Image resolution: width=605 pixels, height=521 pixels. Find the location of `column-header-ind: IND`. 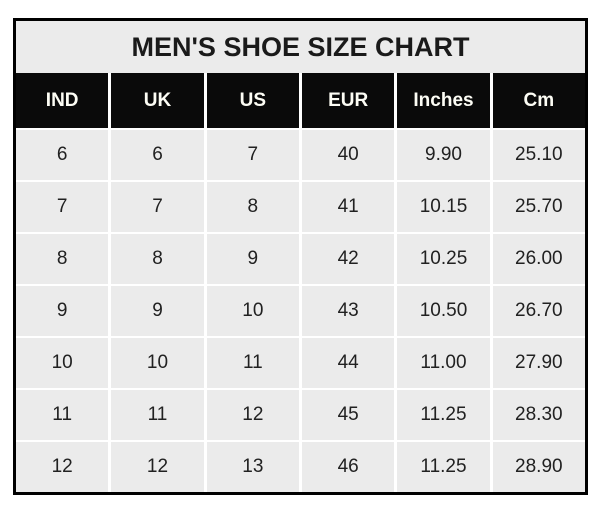

column-header-ind: IND is located at coordinates (62, 100).